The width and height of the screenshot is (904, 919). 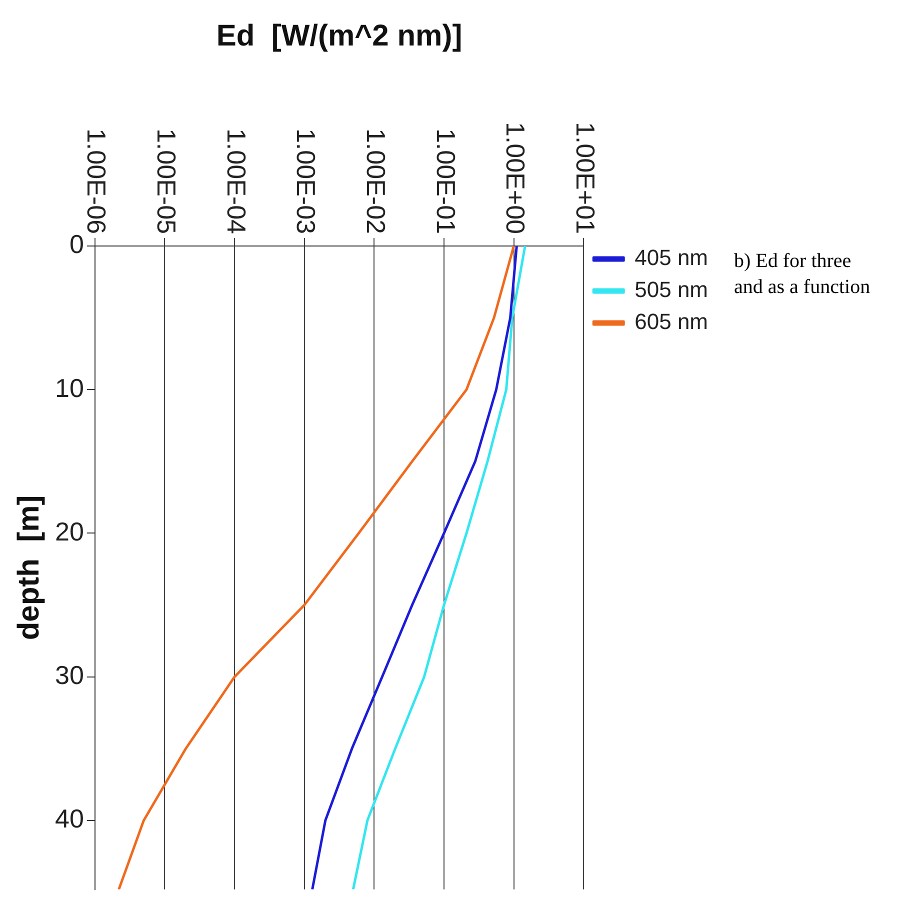 What do you see at coordinates (671, 289) in the screenshot?
I see `legend-label: 505 nm` at bounding box center [671, 289].